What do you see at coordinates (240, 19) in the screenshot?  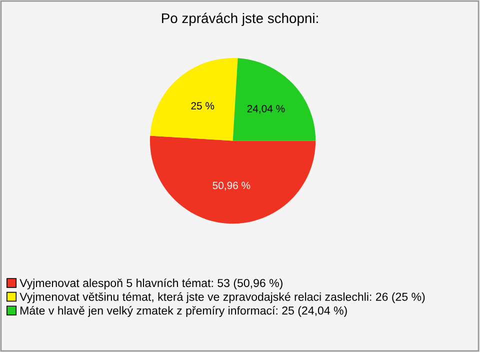 I see `chart-title: Po zprávách jste schopni:` at bounding box center [240, 19].